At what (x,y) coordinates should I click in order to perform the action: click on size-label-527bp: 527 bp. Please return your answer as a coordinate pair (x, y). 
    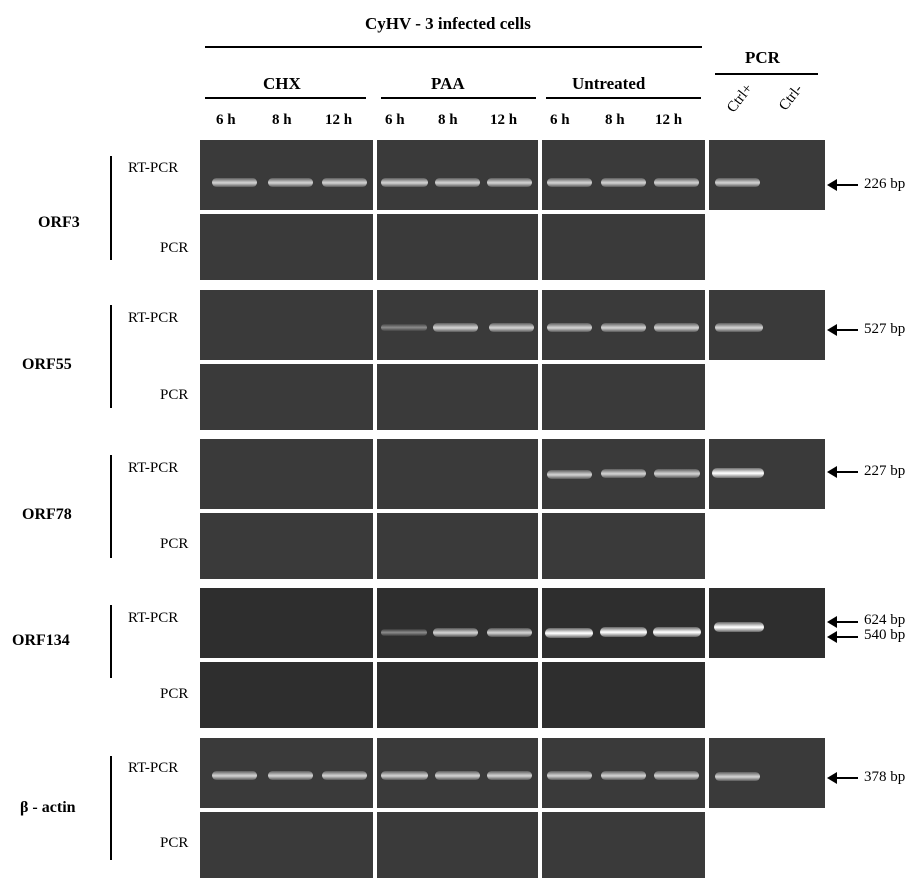
    Looking at the image, I should click on (885, 329).